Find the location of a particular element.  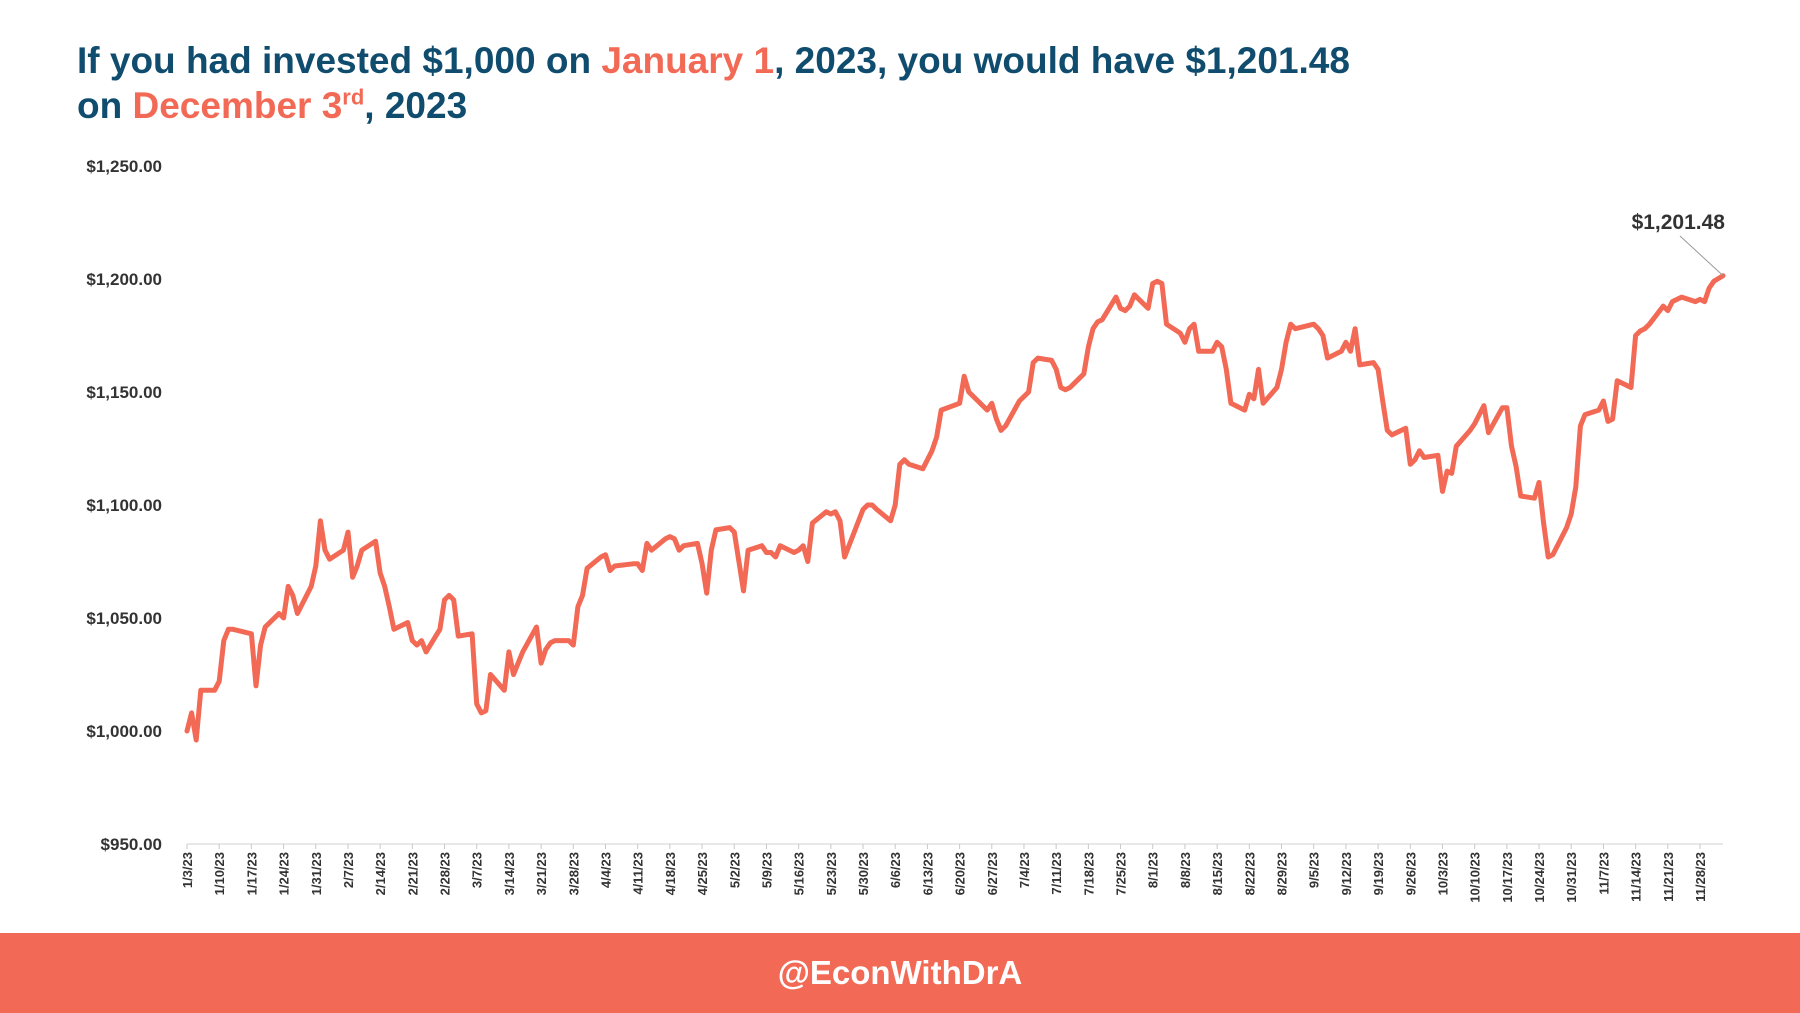

x-tick-label: 11/21/23 is located at coordinates (1668, 877).